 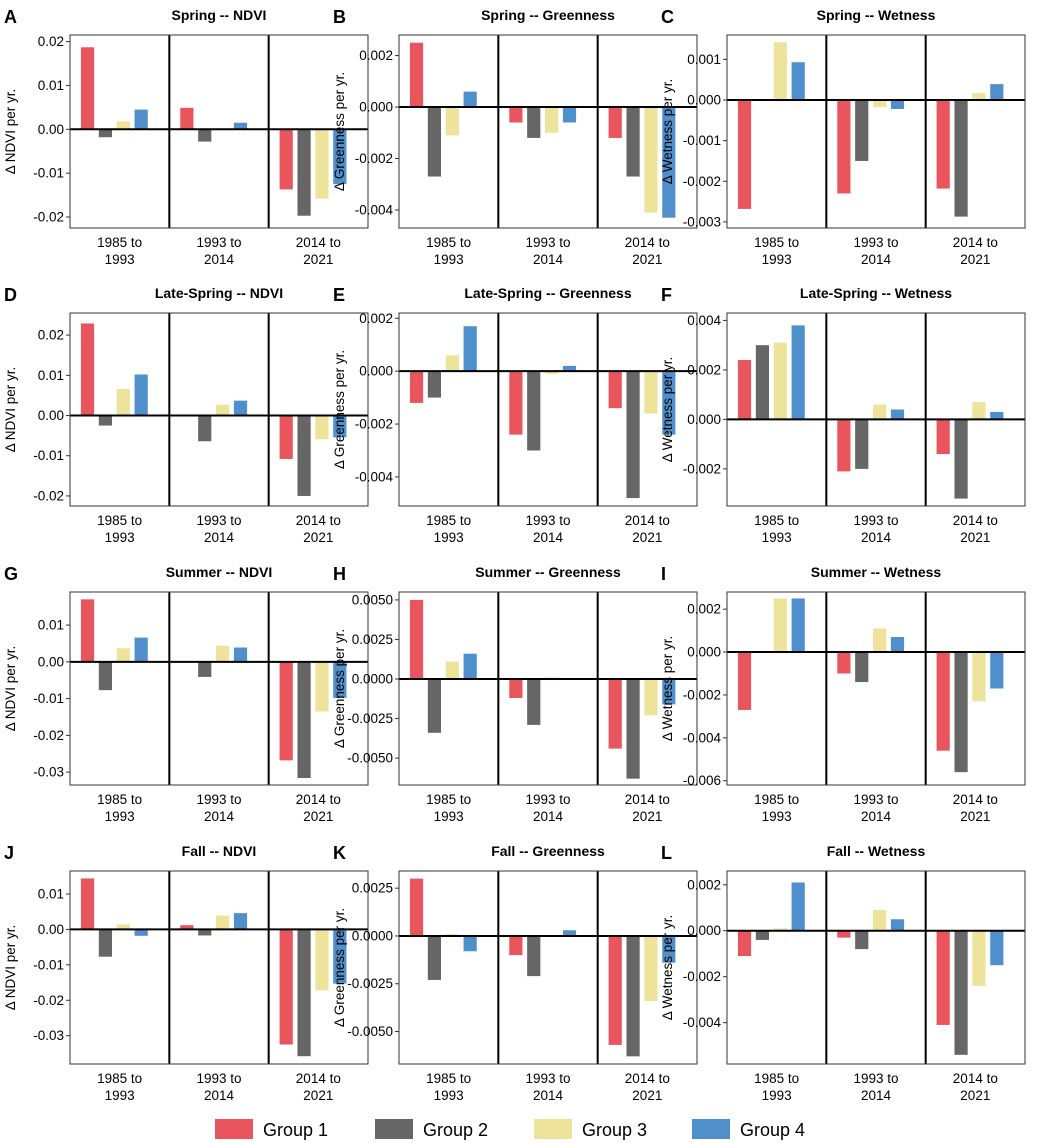 What do you see at coordinates (219, 572) in the screenshot?
I see `chart-title: Summer -- NDVI` at bounding box center [219, 572].